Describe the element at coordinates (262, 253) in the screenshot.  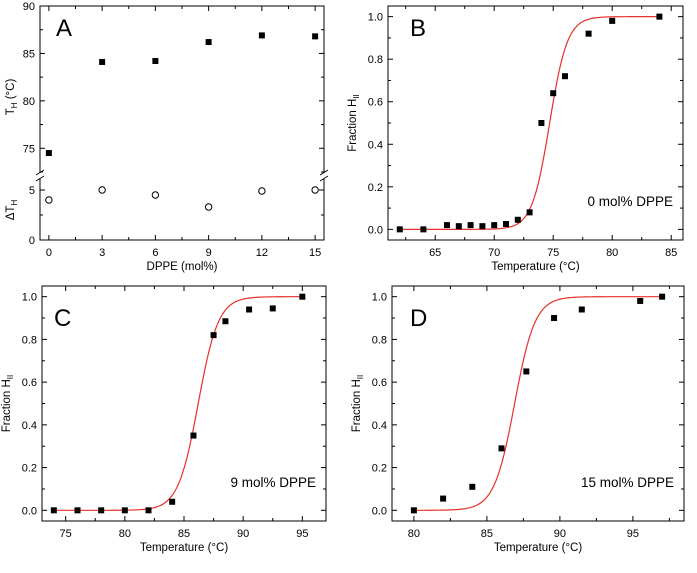
I see `x-tick-label-A-4: 12` at that location.